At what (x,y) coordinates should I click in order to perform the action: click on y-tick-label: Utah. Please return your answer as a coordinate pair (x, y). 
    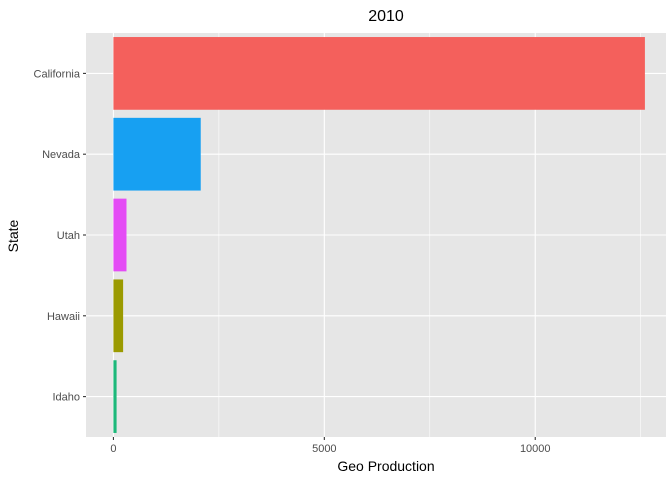
    Looking at the image, I should click on (68, 236).